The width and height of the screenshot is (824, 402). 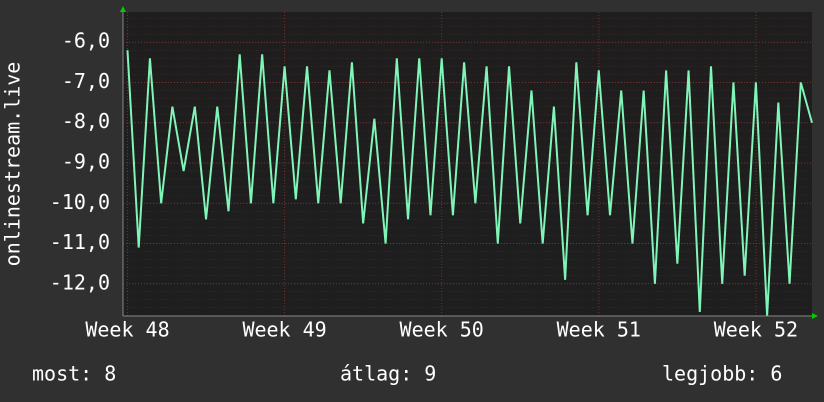 I want to click on footer-current: most: 8, so click(x=74, y=374).